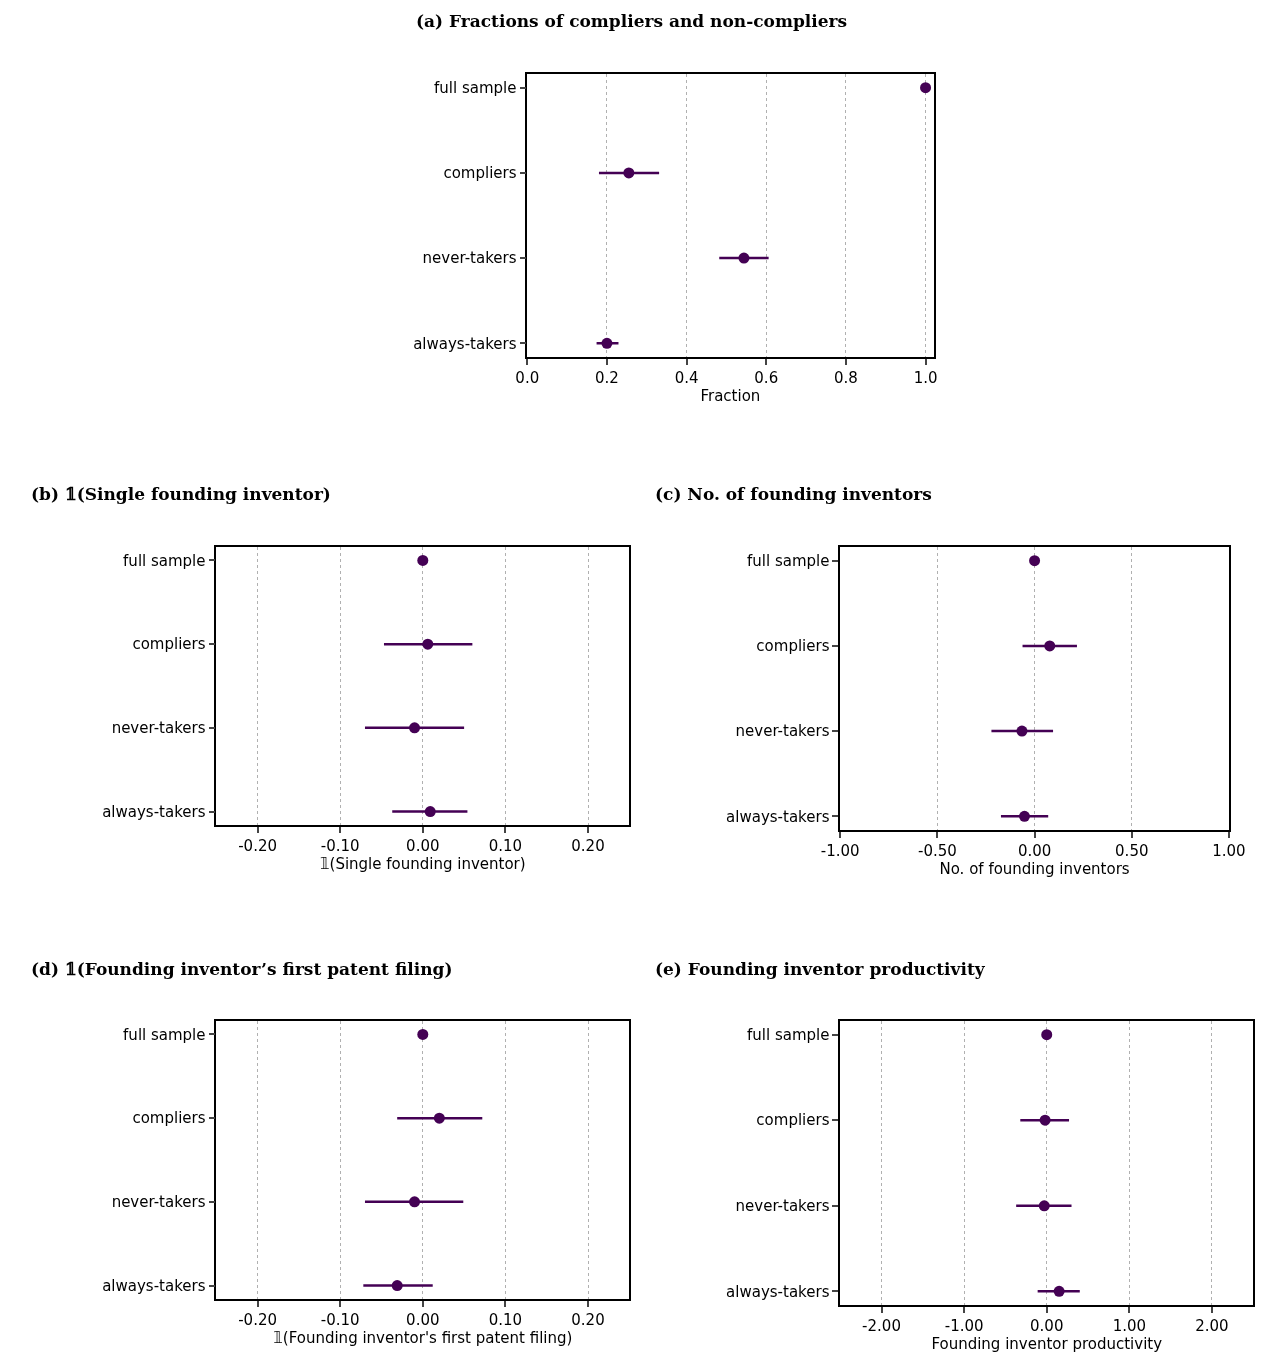  Describe the element at coordinates (925, 377) in the screenshot. I see `x-tick-label: 1.0` at that location.